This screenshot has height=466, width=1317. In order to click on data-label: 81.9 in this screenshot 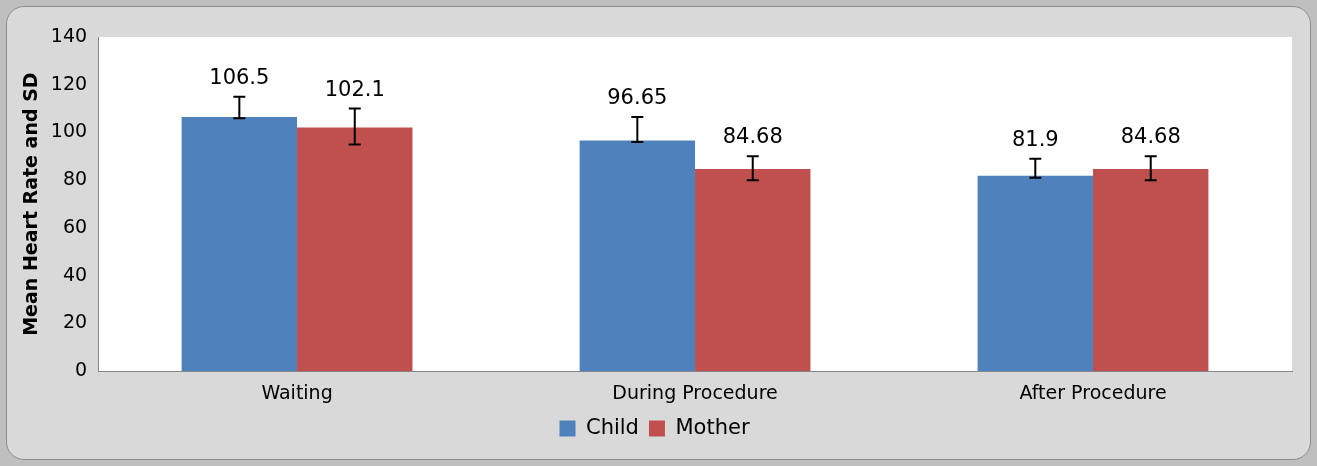, I will do `click(1035, 138)`.